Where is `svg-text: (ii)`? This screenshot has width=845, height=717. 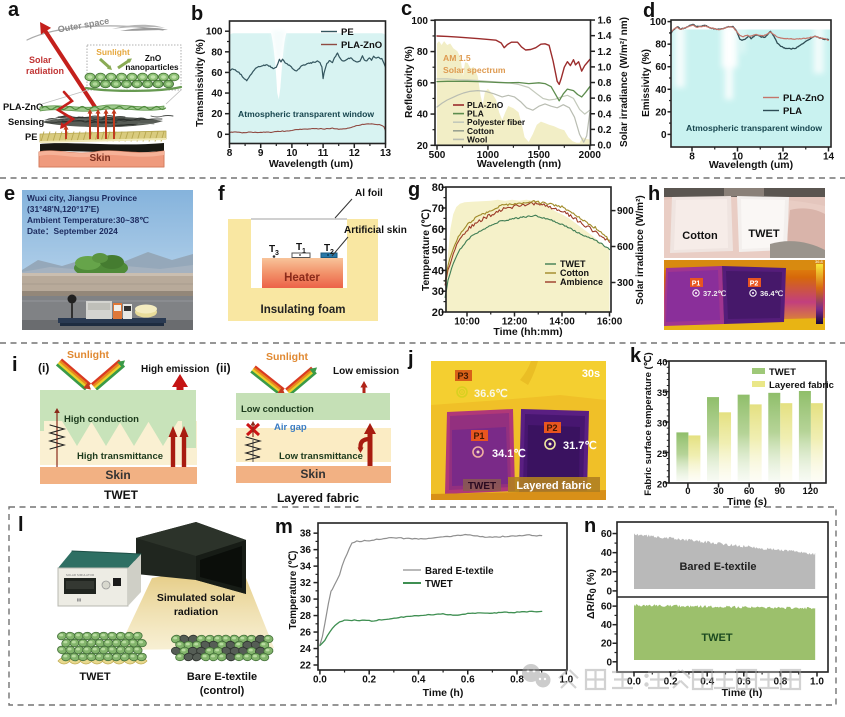 svg-text: (ii) is located at coordinates (223, 368).